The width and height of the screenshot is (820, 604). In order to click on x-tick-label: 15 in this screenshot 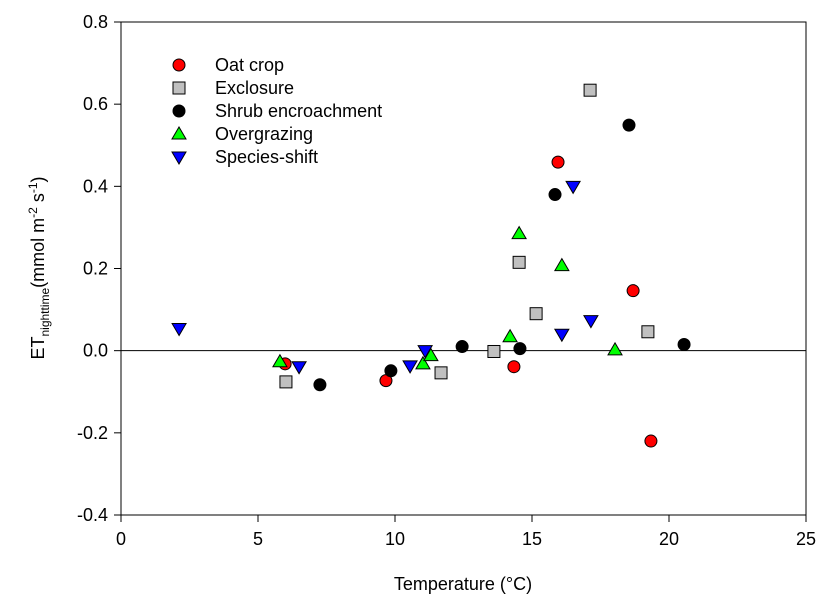, I will do `click(532, 539)`.